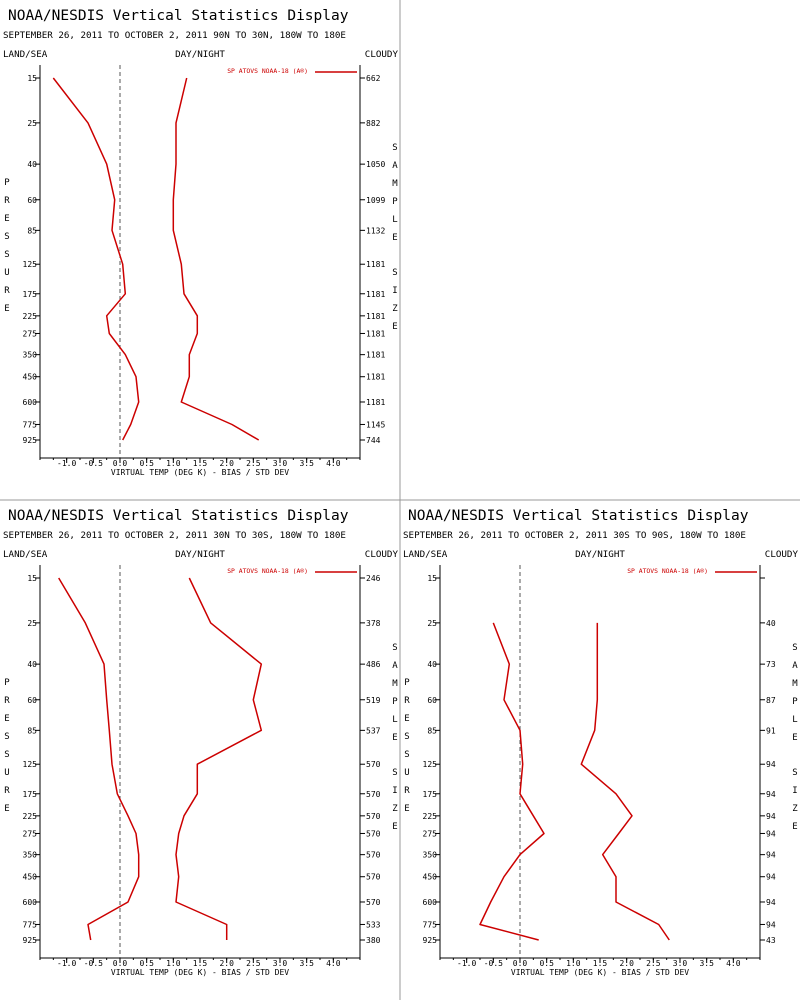  What do you see at coordinates (653, 963) in the screenshot?
I see `x-tick-label: 2.5` at bounding box center [653, 963].